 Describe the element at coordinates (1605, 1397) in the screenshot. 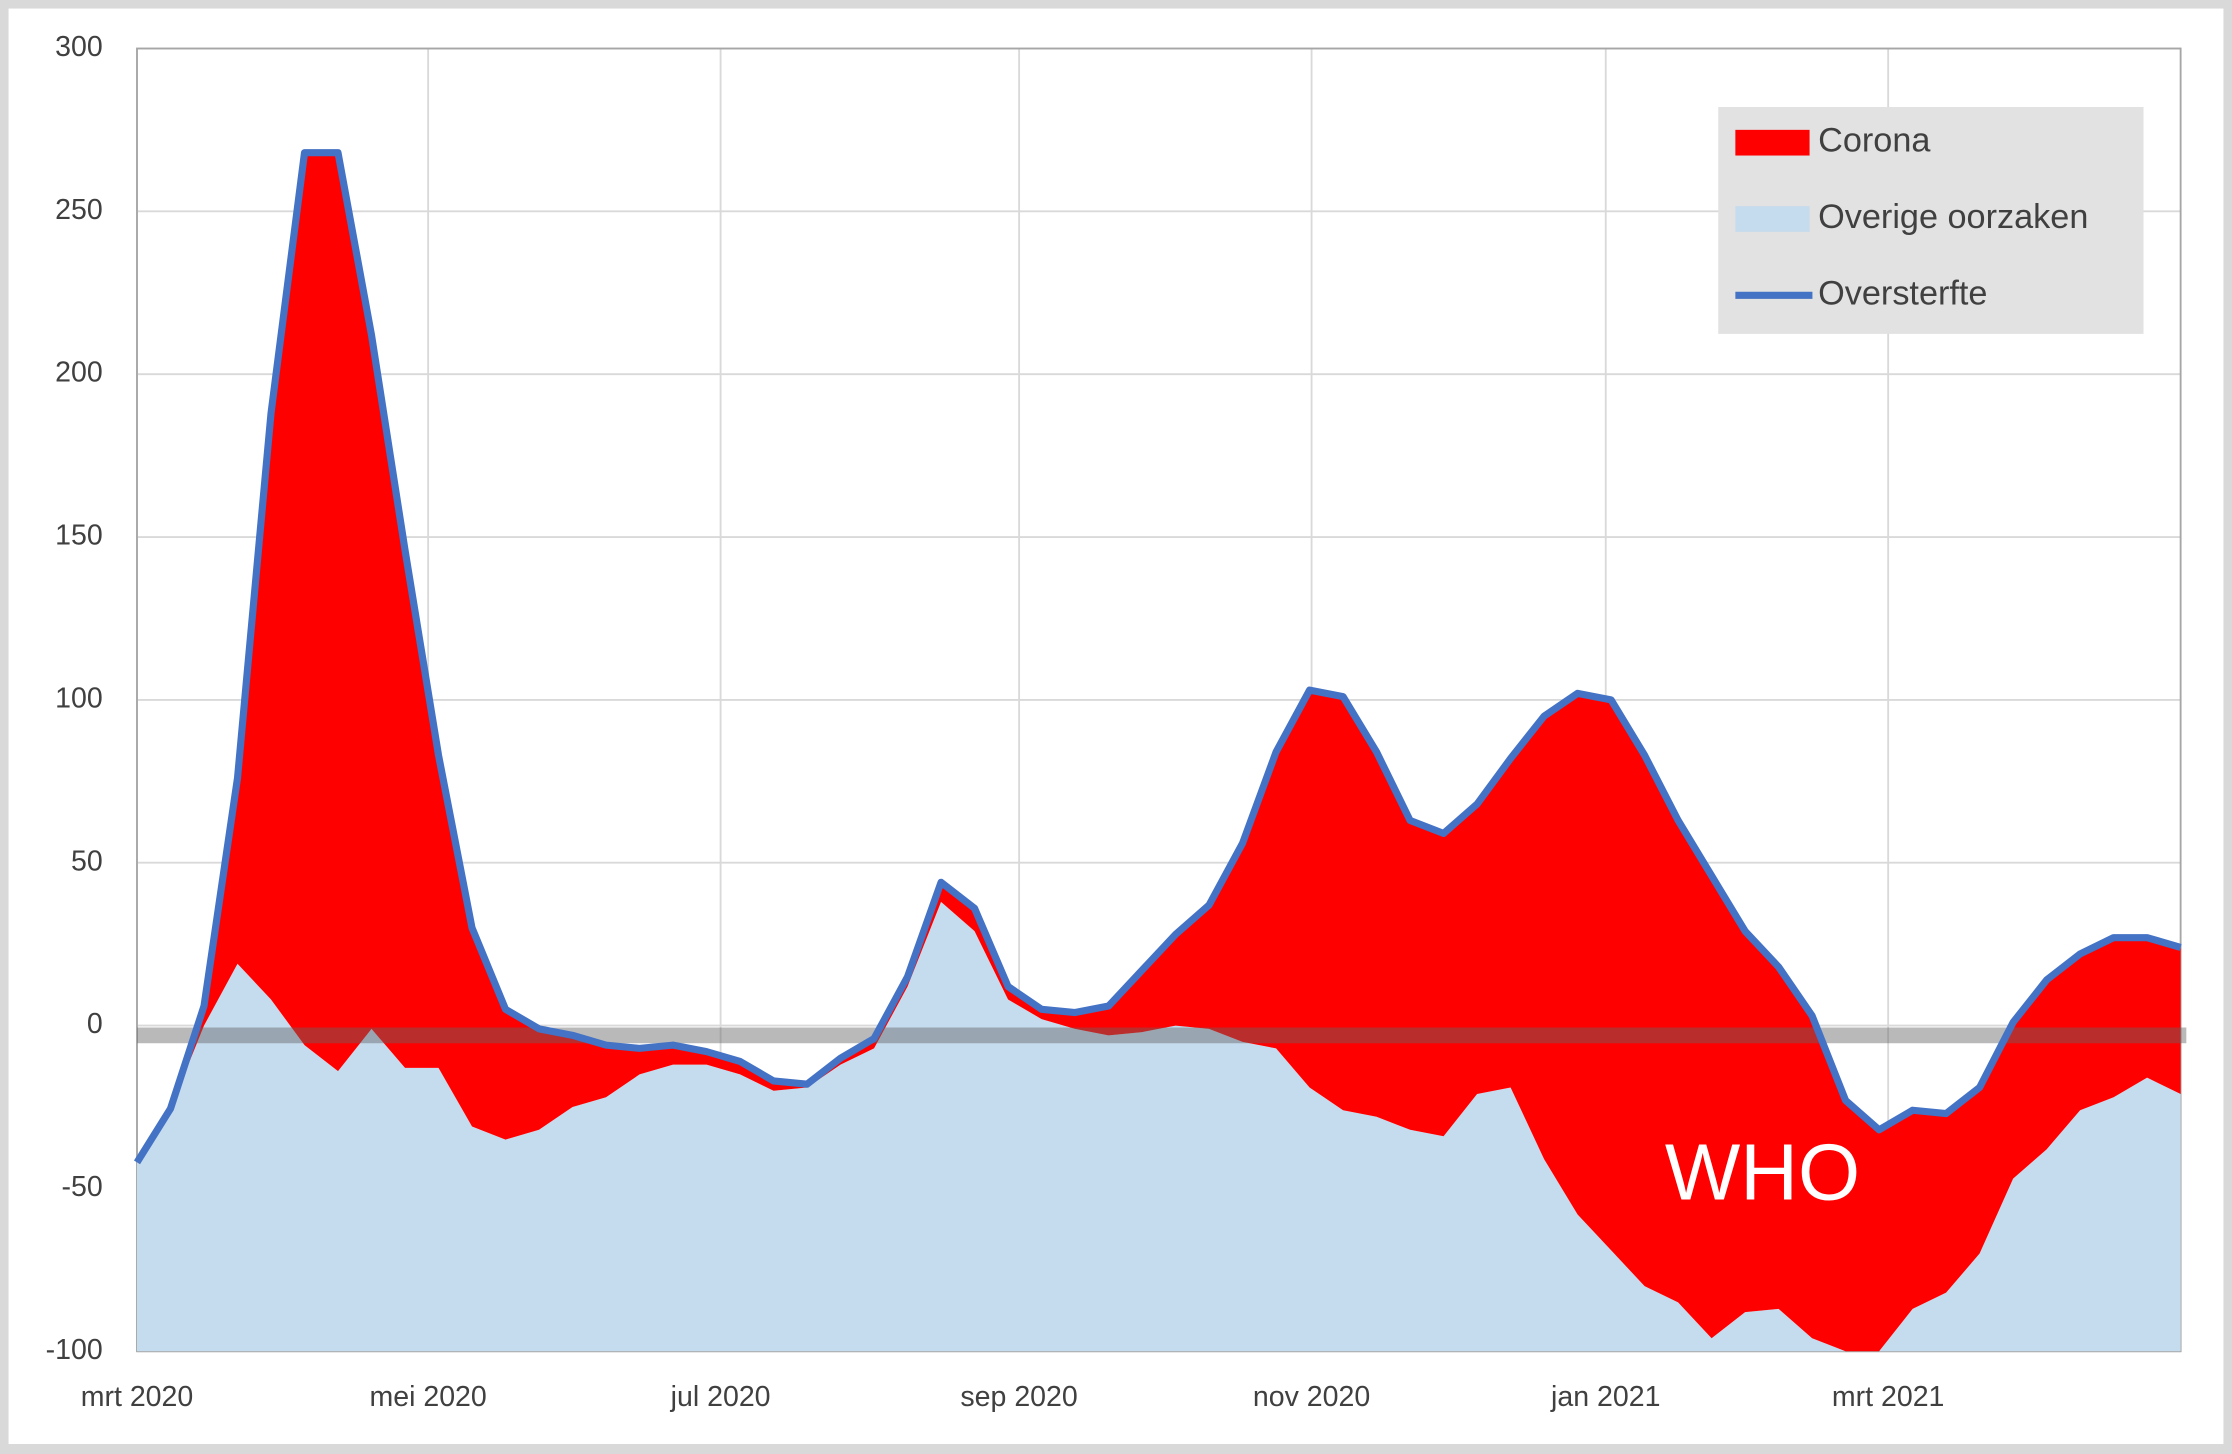

I see `x-tick-label: jan 2021` at that location.